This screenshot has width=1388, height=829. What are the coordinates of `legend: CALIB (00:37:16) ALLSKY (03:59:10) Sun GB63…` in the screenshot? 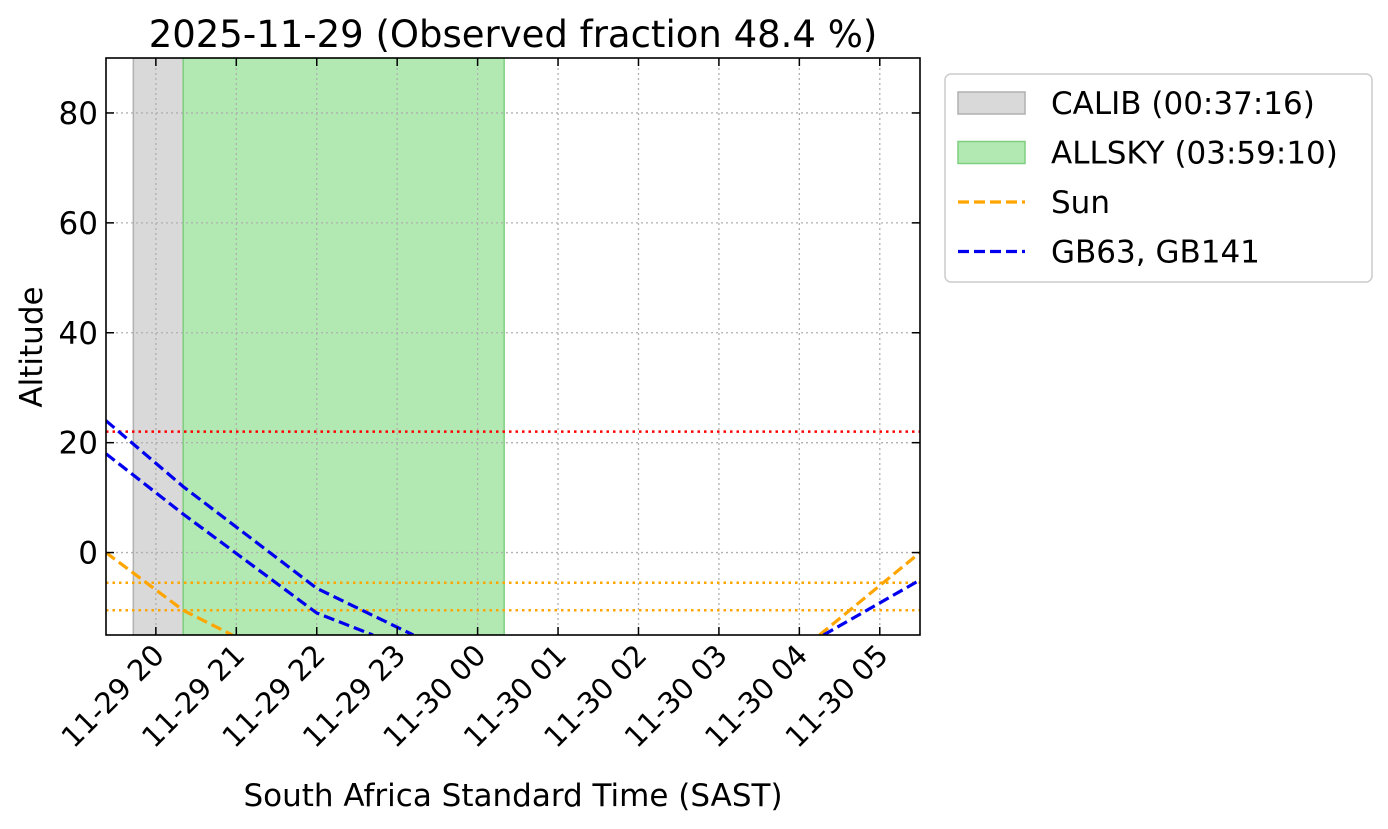 It's located at (1158, 178).